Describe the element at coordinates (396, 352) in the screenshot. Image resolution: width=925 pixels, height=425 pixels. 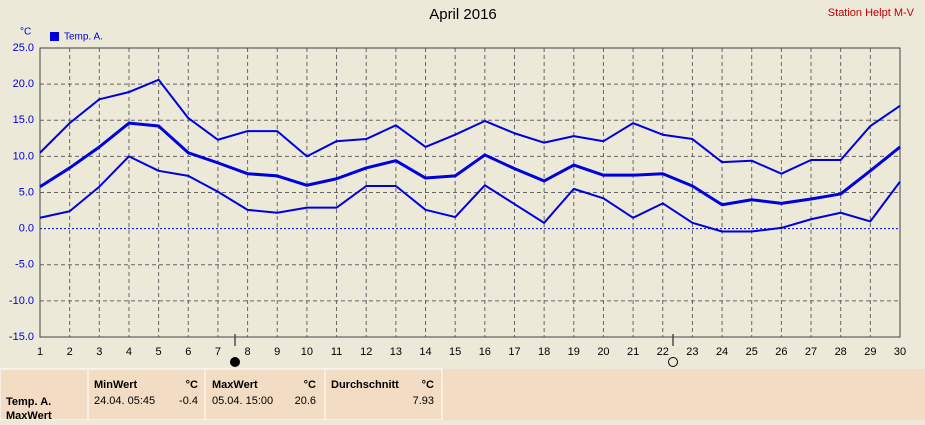
I see `x-tick-label: 13` at that location.